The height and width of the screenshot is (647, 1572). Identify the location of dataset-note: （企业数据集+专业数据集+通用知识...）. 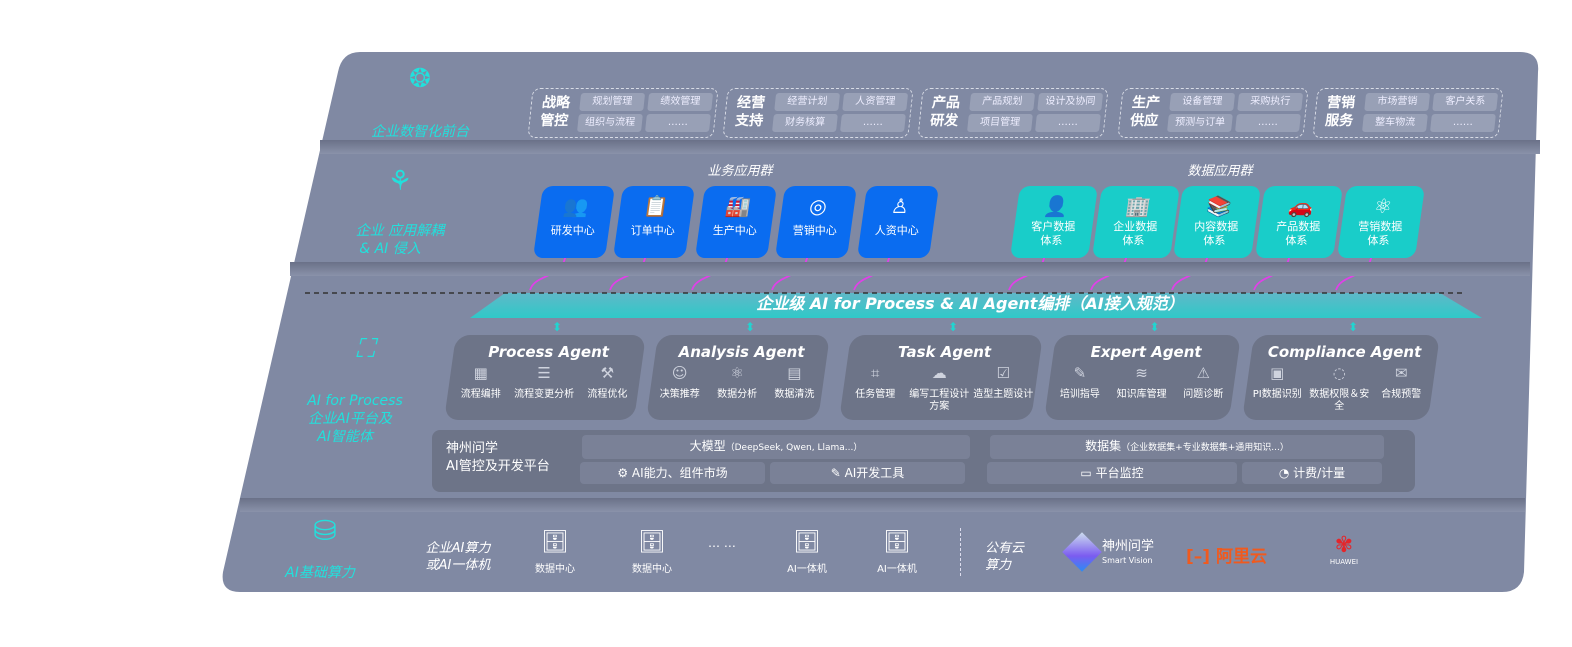
(1205, 448).